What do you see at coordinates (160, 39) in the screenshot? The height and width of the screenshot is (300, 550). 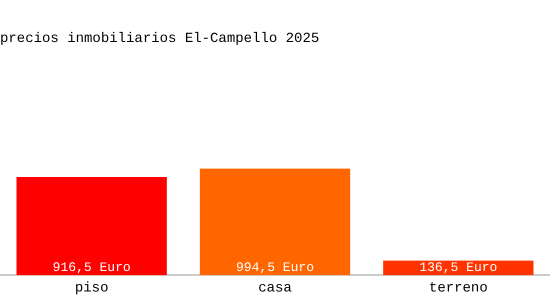 I see `chart-title: precios inmobiliarios El-Campello 2025` at bounding box center [160, 39].